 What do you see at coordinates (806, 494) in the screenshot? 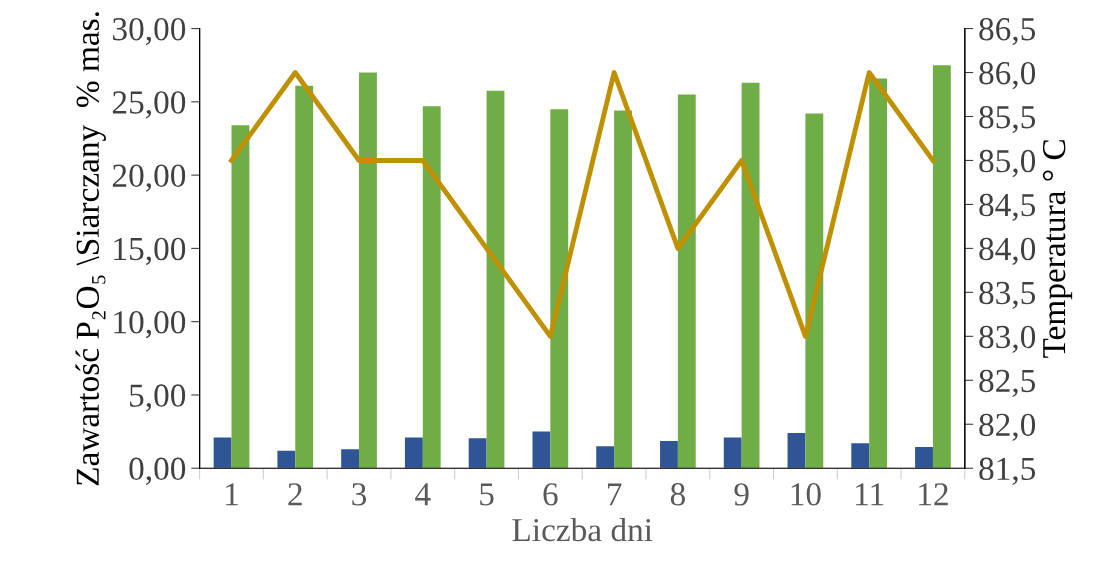
I see `x-tick-label: 10` at bounding box center [806, 494].